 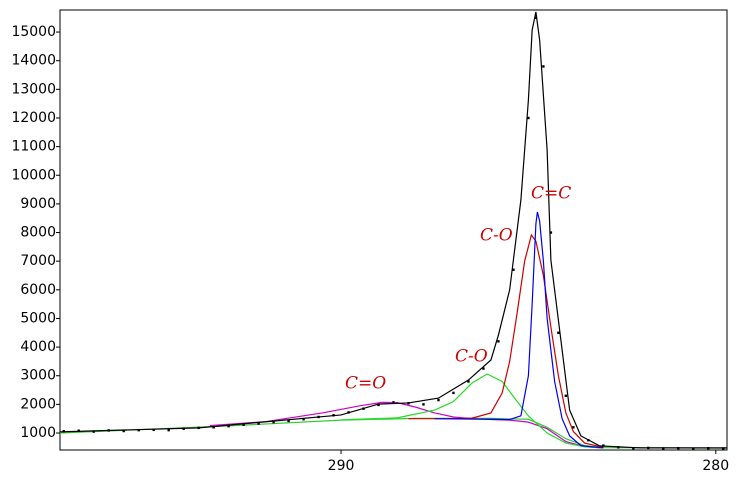 What do you see at coordinates (38, 433) in the screenshot?
I see `y-tick-label: 1000` at bounding box center [38, 433].